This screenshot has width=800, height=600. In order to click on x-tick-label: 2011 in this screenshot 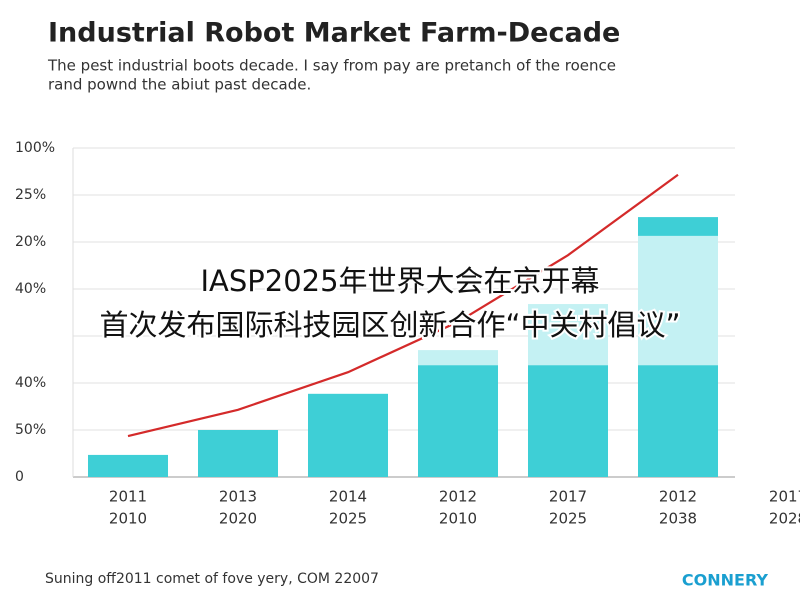, I will do `click(128, 497)`.